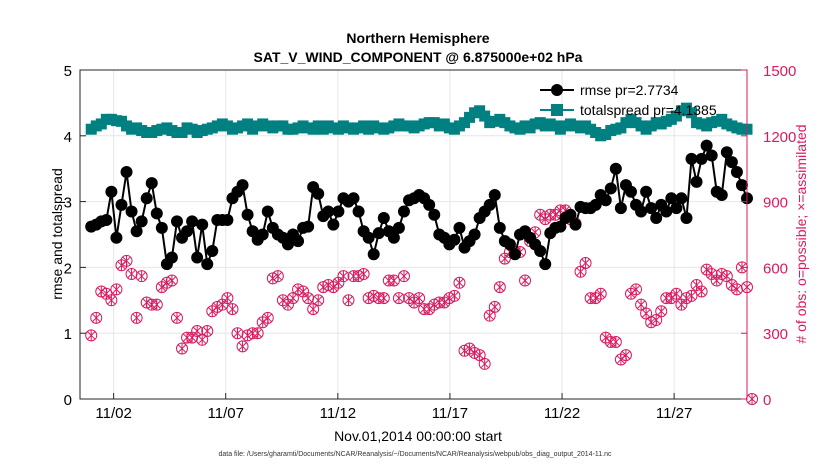 Image resolution: width=830 pixels, height=470 pixels. What do you see at coordinates (75, 236) in the screenshot?
I see `y-axis-left: 0 1 2 3 4 5` at bounding box center [75, 236].